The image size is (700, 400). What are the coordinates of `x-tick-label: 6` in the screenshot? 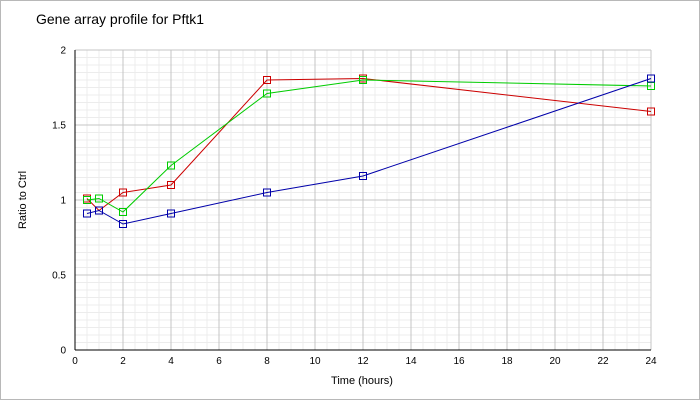 It's located at (219, 361).